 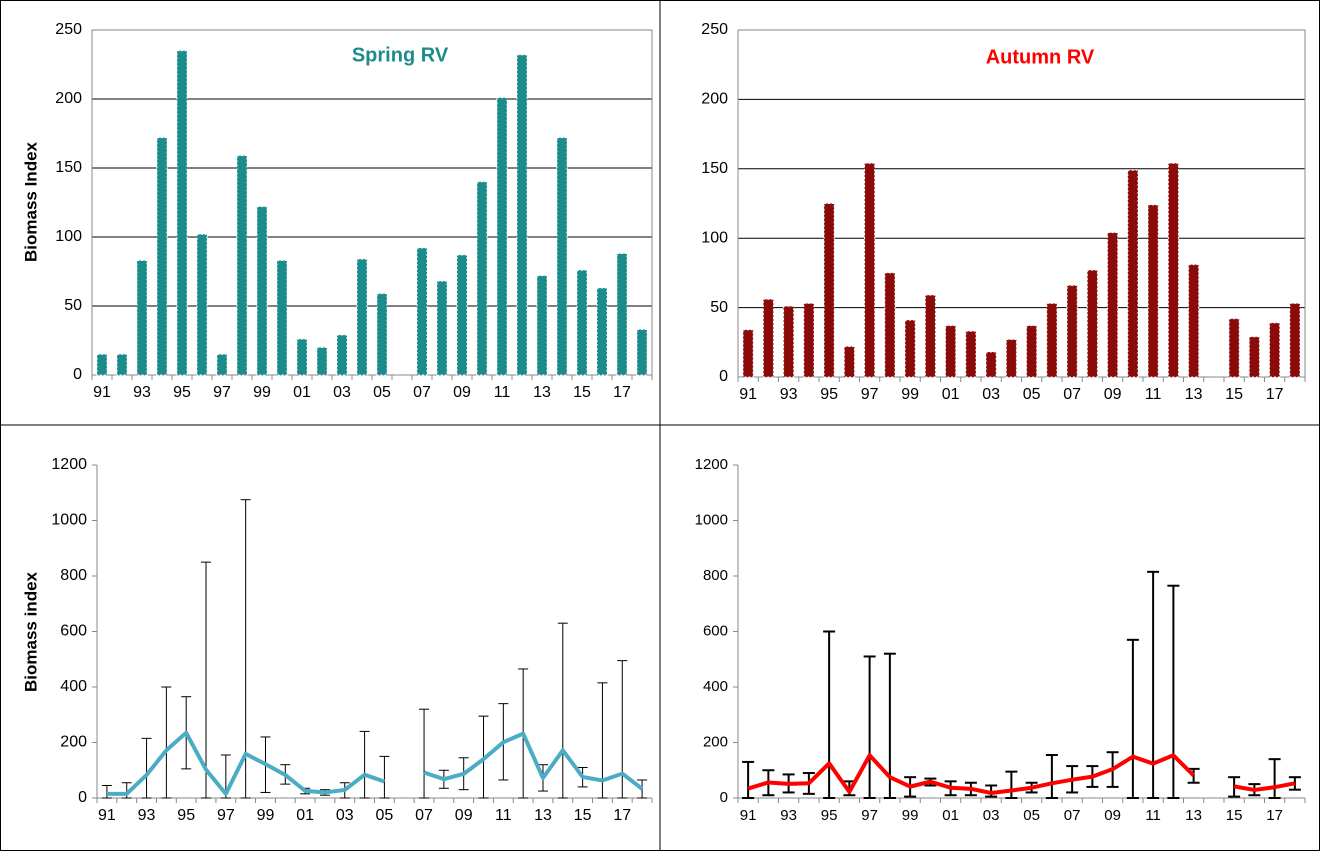 What do you see at coordinates (266, 815) in the screenshot?
I see `x-tick-label: 99` at bounding box center [266, 815].